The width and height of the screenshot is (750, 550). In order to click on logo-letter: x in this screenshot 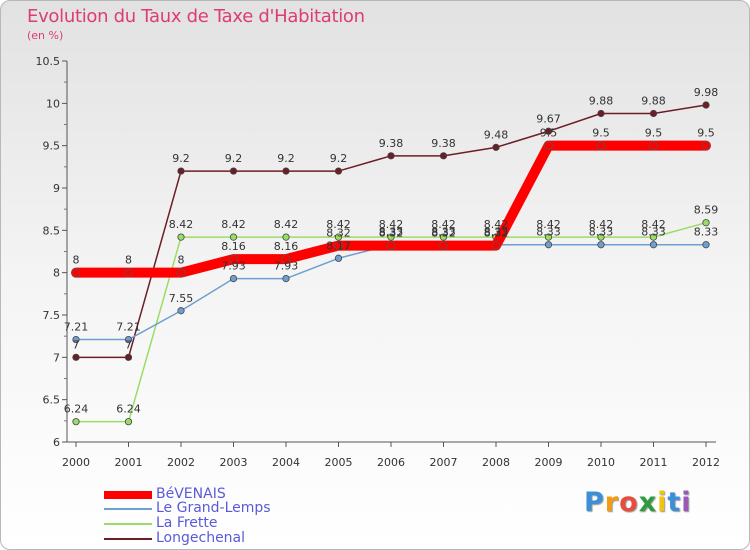, I will do `click(648, 502)`.